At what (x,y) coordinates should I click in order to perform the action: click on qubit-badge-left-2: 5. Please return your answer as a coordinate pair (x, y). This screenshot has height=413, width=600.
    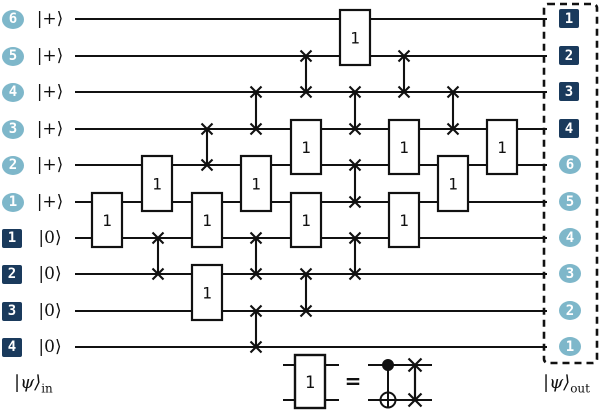
    Looking at the image, I should click on (13, 56).